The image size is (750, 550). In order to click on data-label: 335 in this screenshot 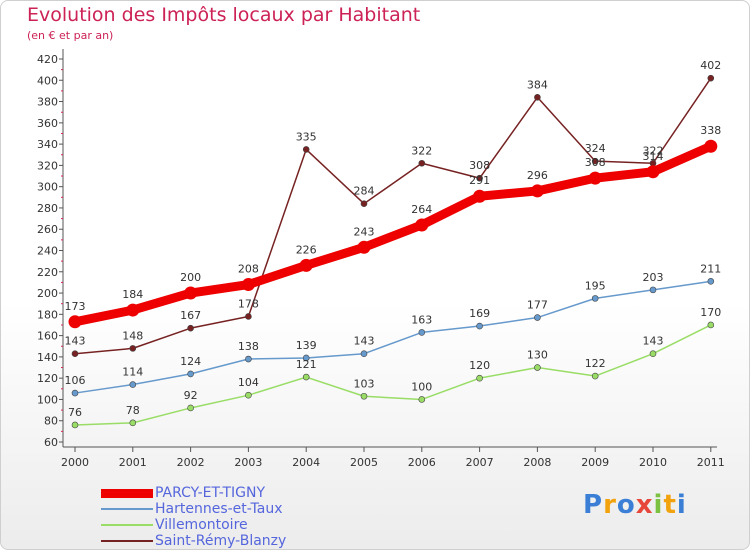, I will do `click(306, 136)`.